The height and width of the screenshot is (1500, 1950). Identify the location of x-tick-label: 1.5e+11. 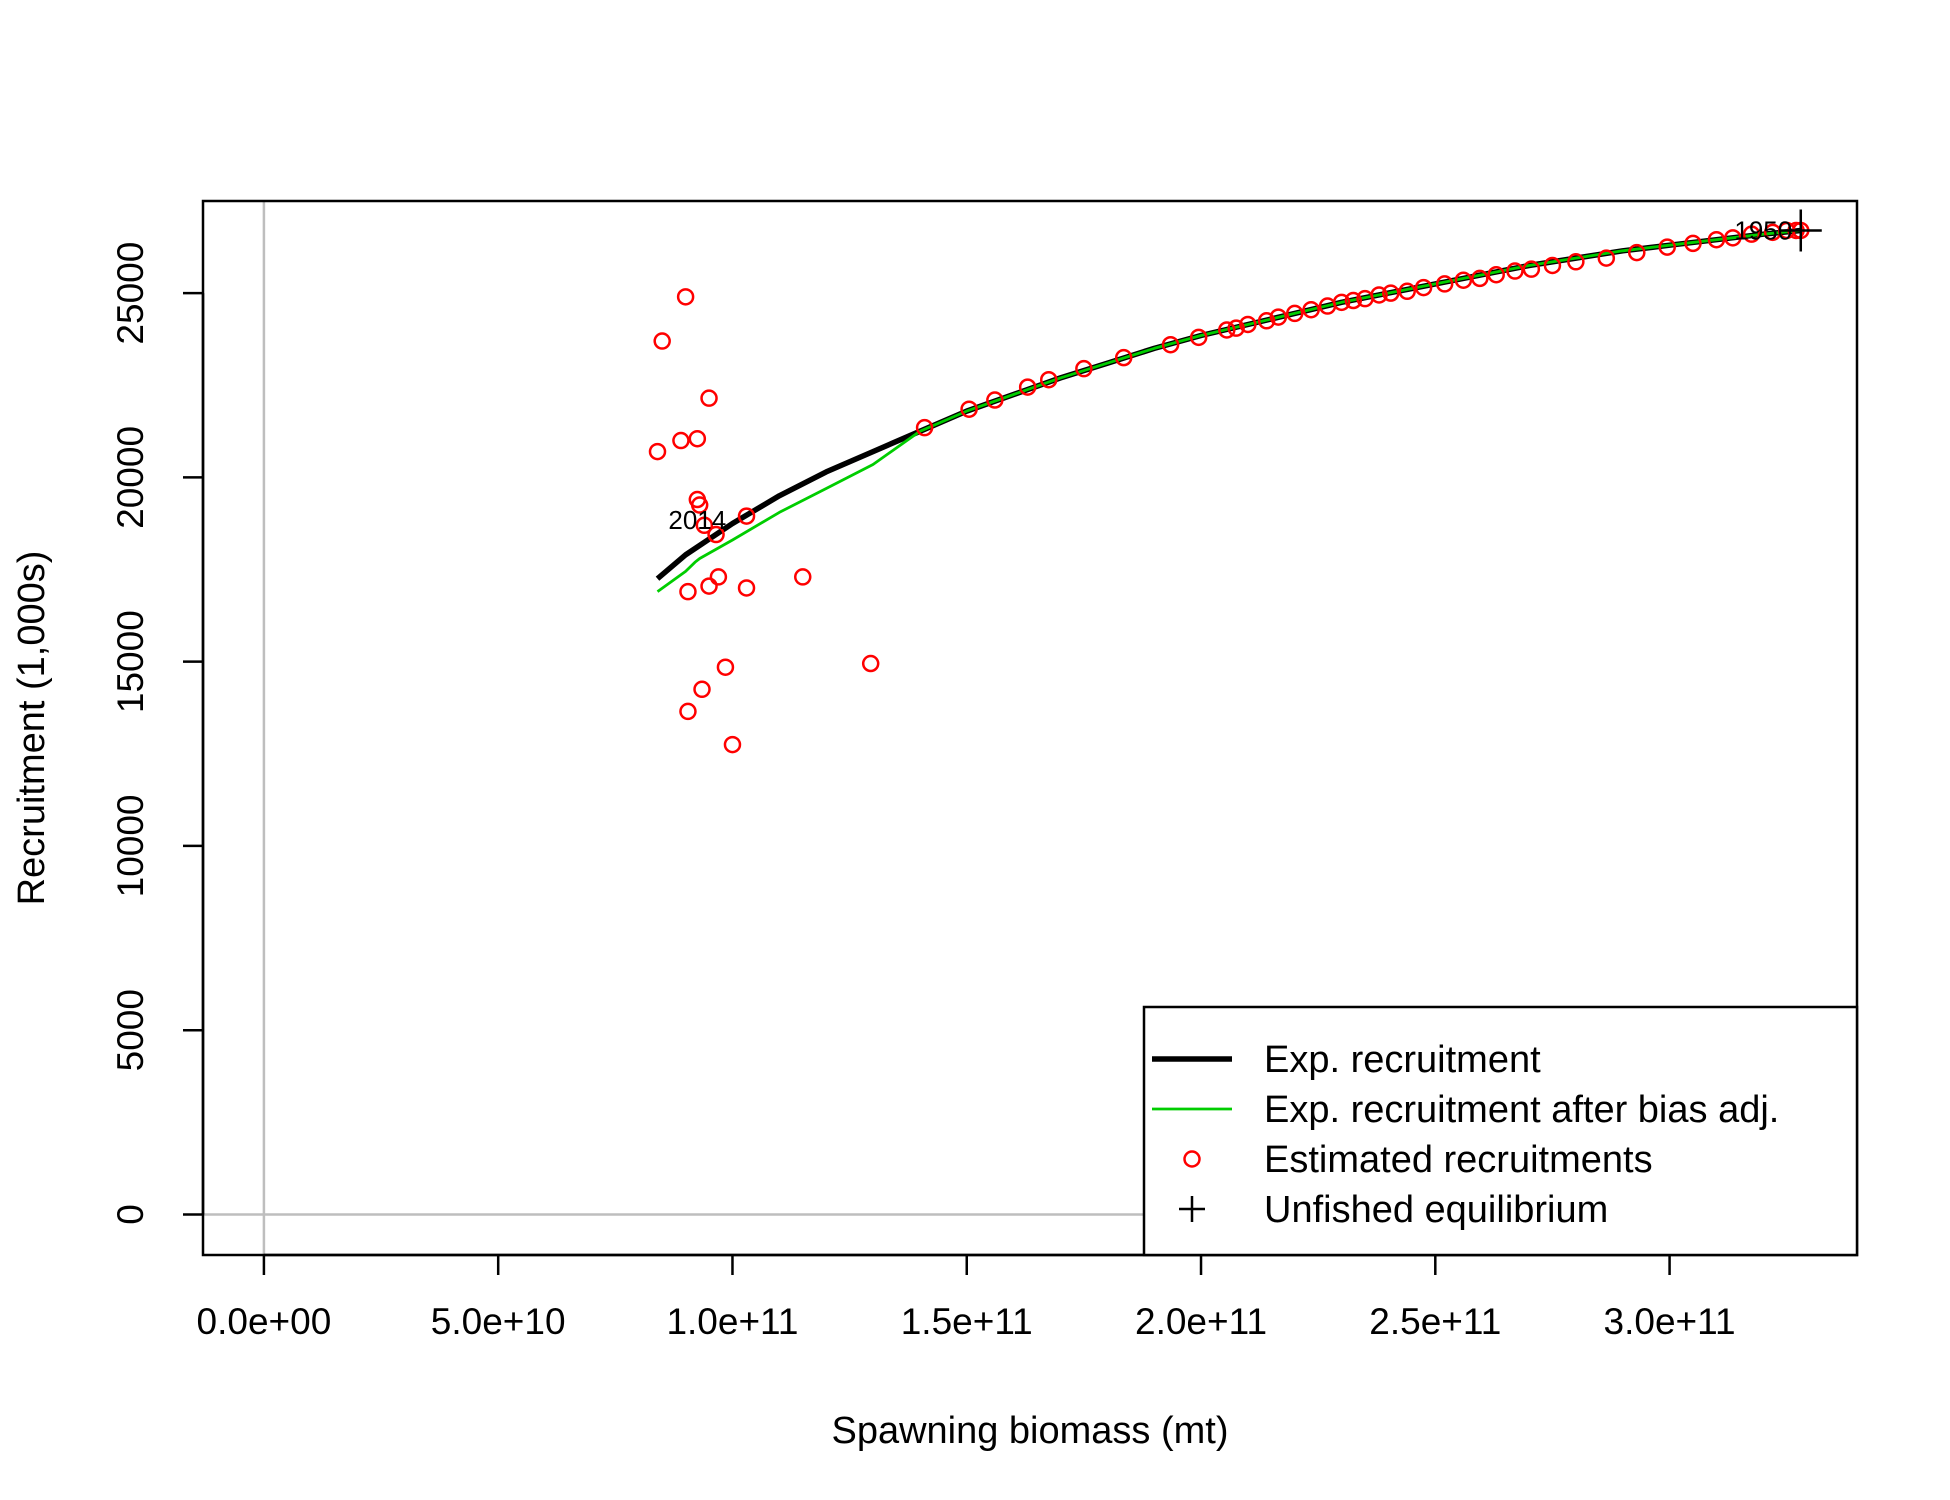
(967, 1321).